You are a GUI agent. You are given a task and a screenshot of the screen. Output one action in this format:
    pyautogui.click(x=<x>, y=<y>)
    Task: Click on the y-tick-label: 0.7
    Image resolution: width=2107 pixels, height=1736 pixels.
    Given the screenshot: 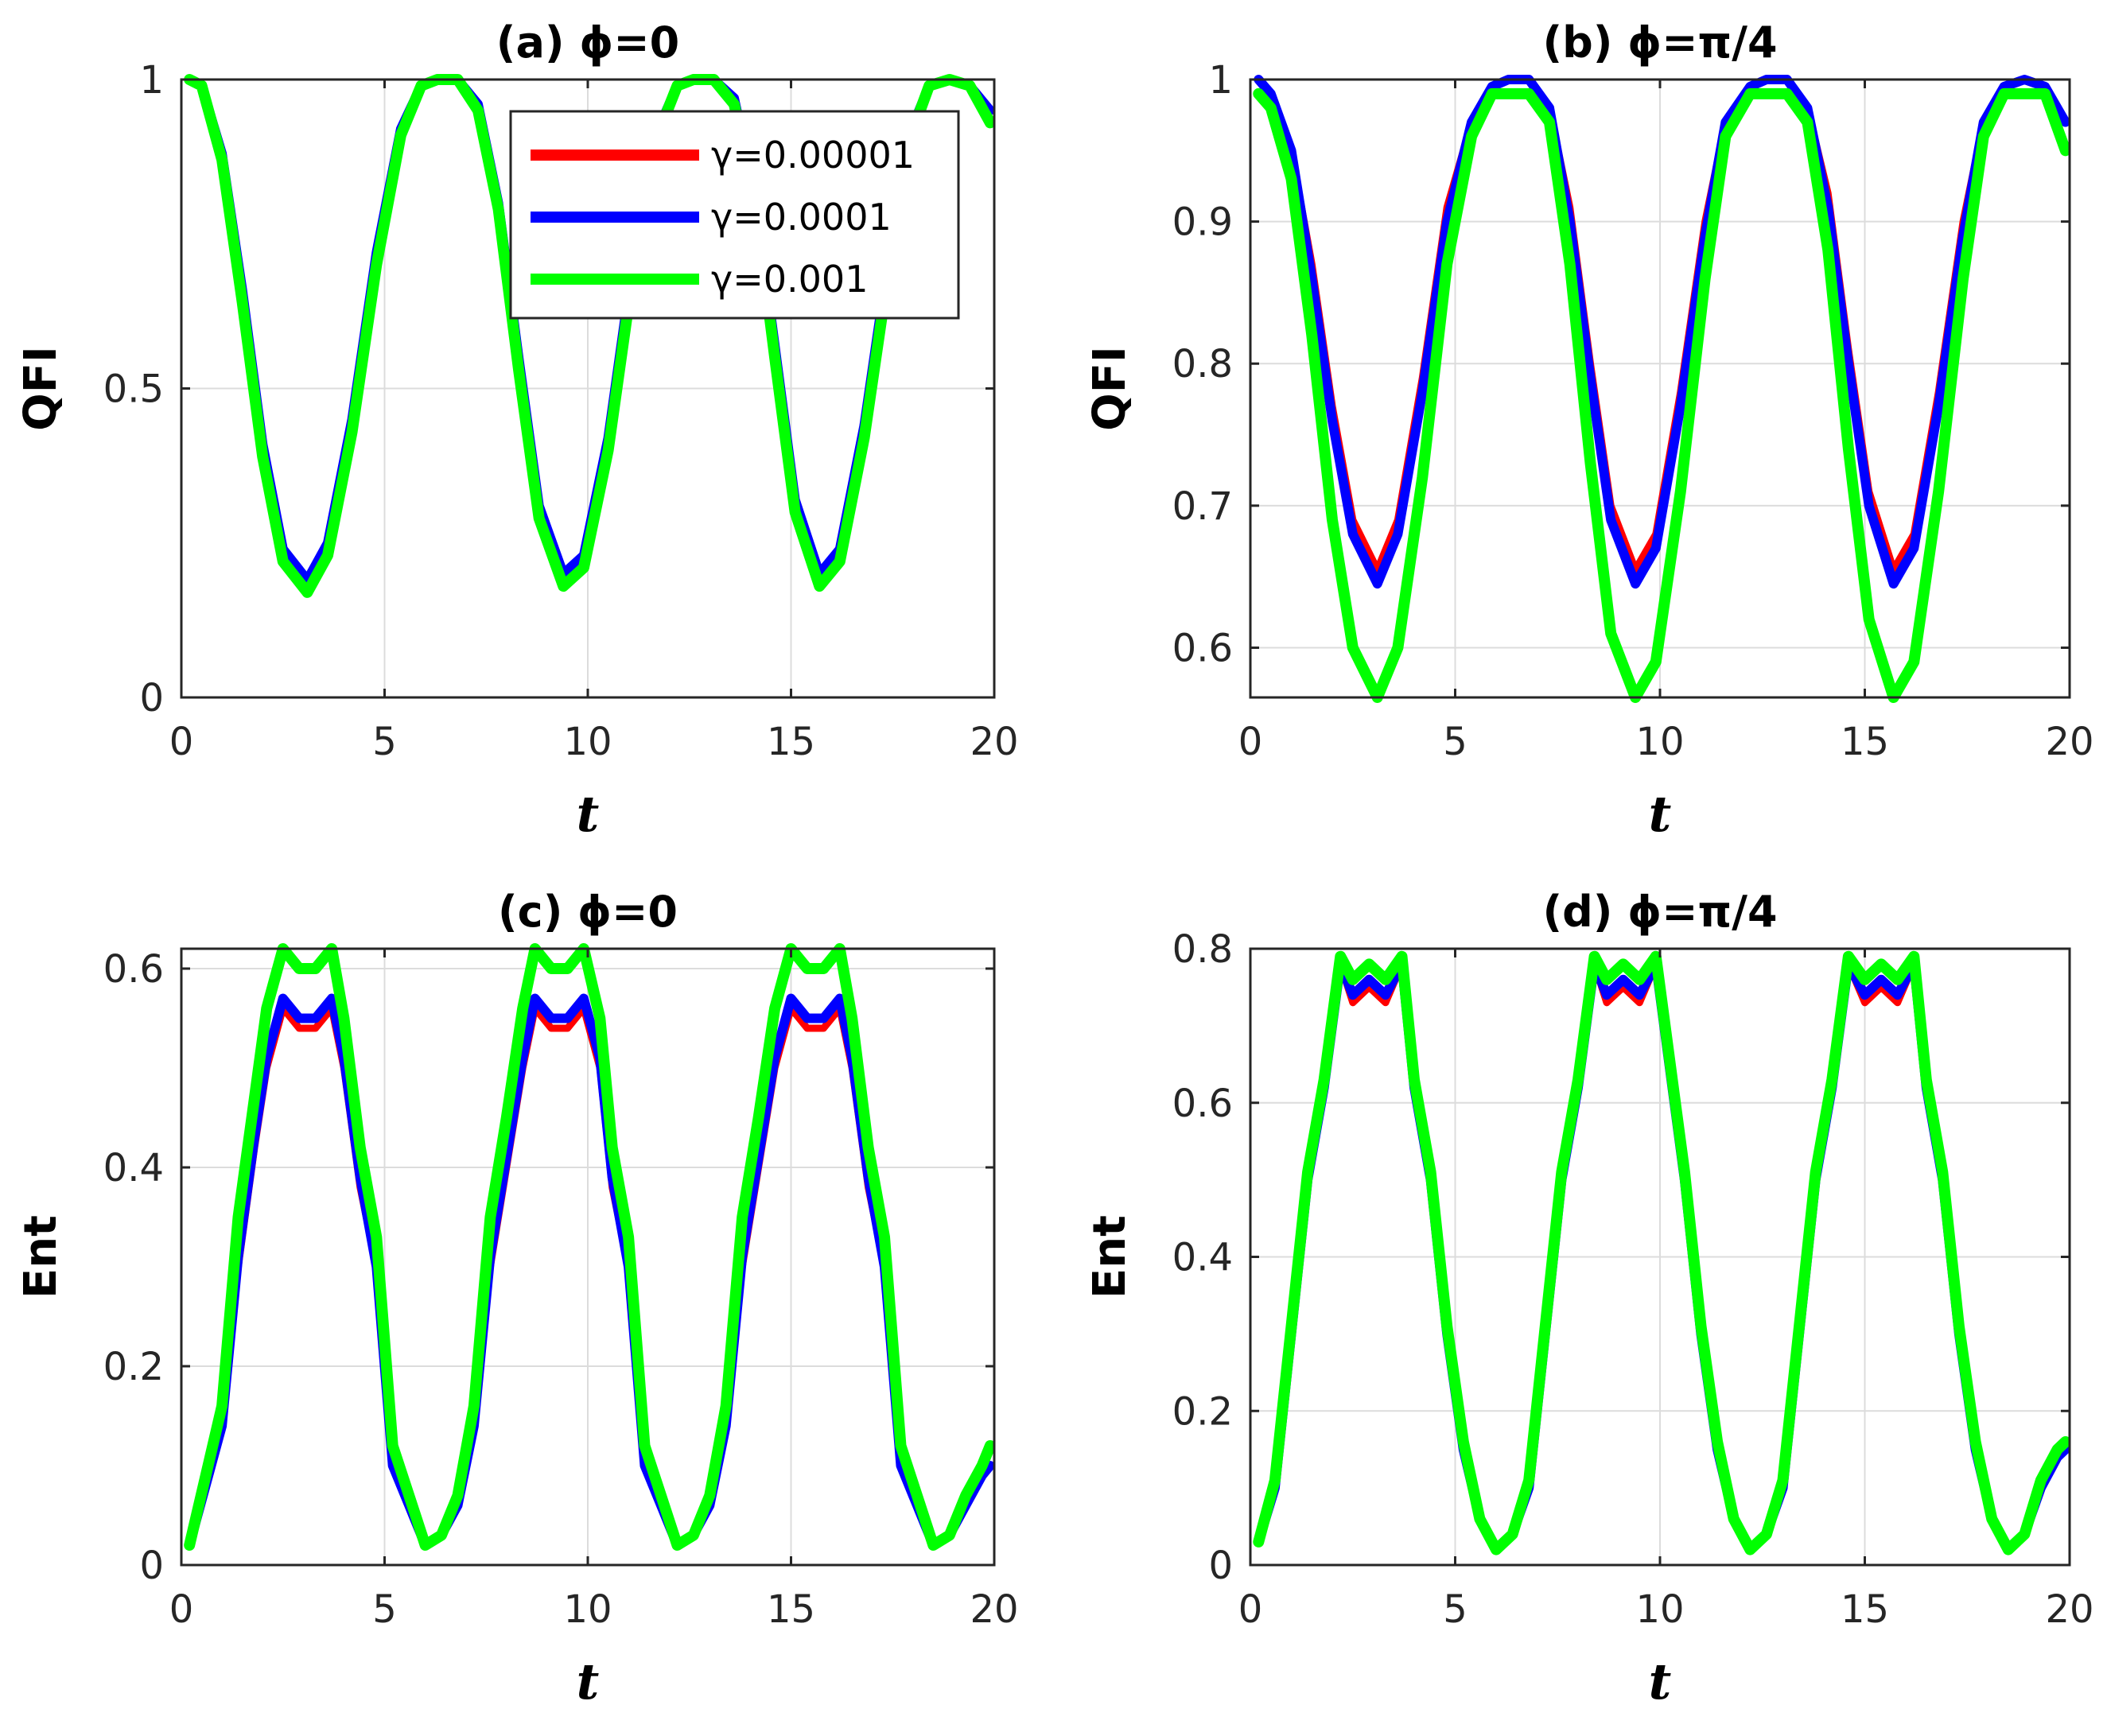 What is the action you would take?
    pyautogui.click(x=1202, y=507)
    